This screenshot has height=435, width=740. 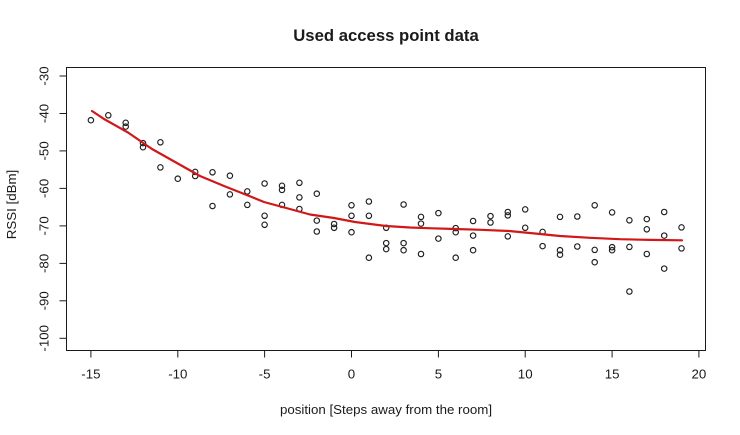 I want to click on svg-text: -40, so click(x=44, y=113).